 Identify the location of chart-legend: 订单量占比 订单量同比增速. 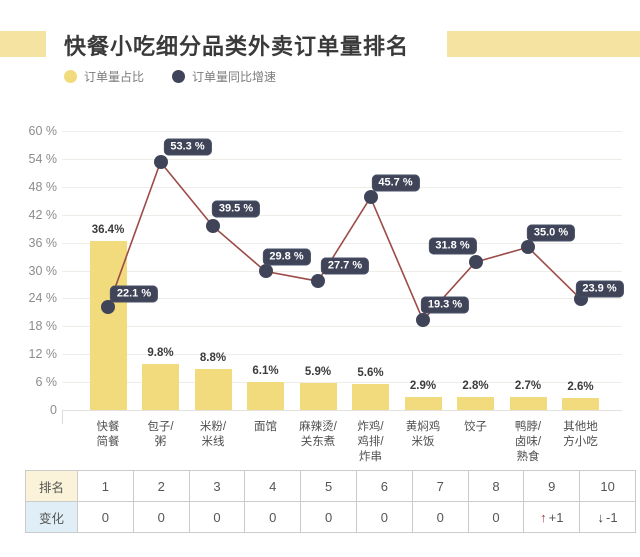
(170, 76).